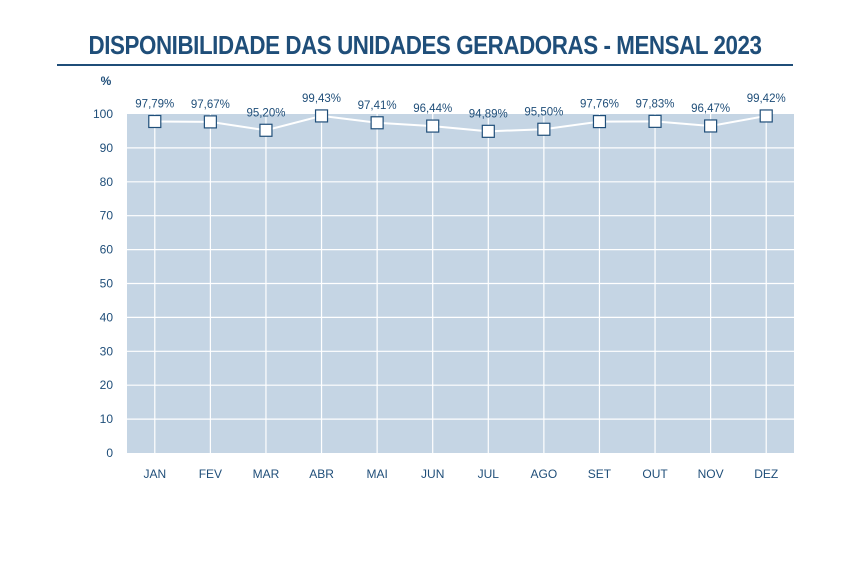 This screenshot has width=850, height=567. What do you see at coordinates (321, 99) in the screenshot?
I see `data-label: 99,43%` at bounding box center [321, 99].